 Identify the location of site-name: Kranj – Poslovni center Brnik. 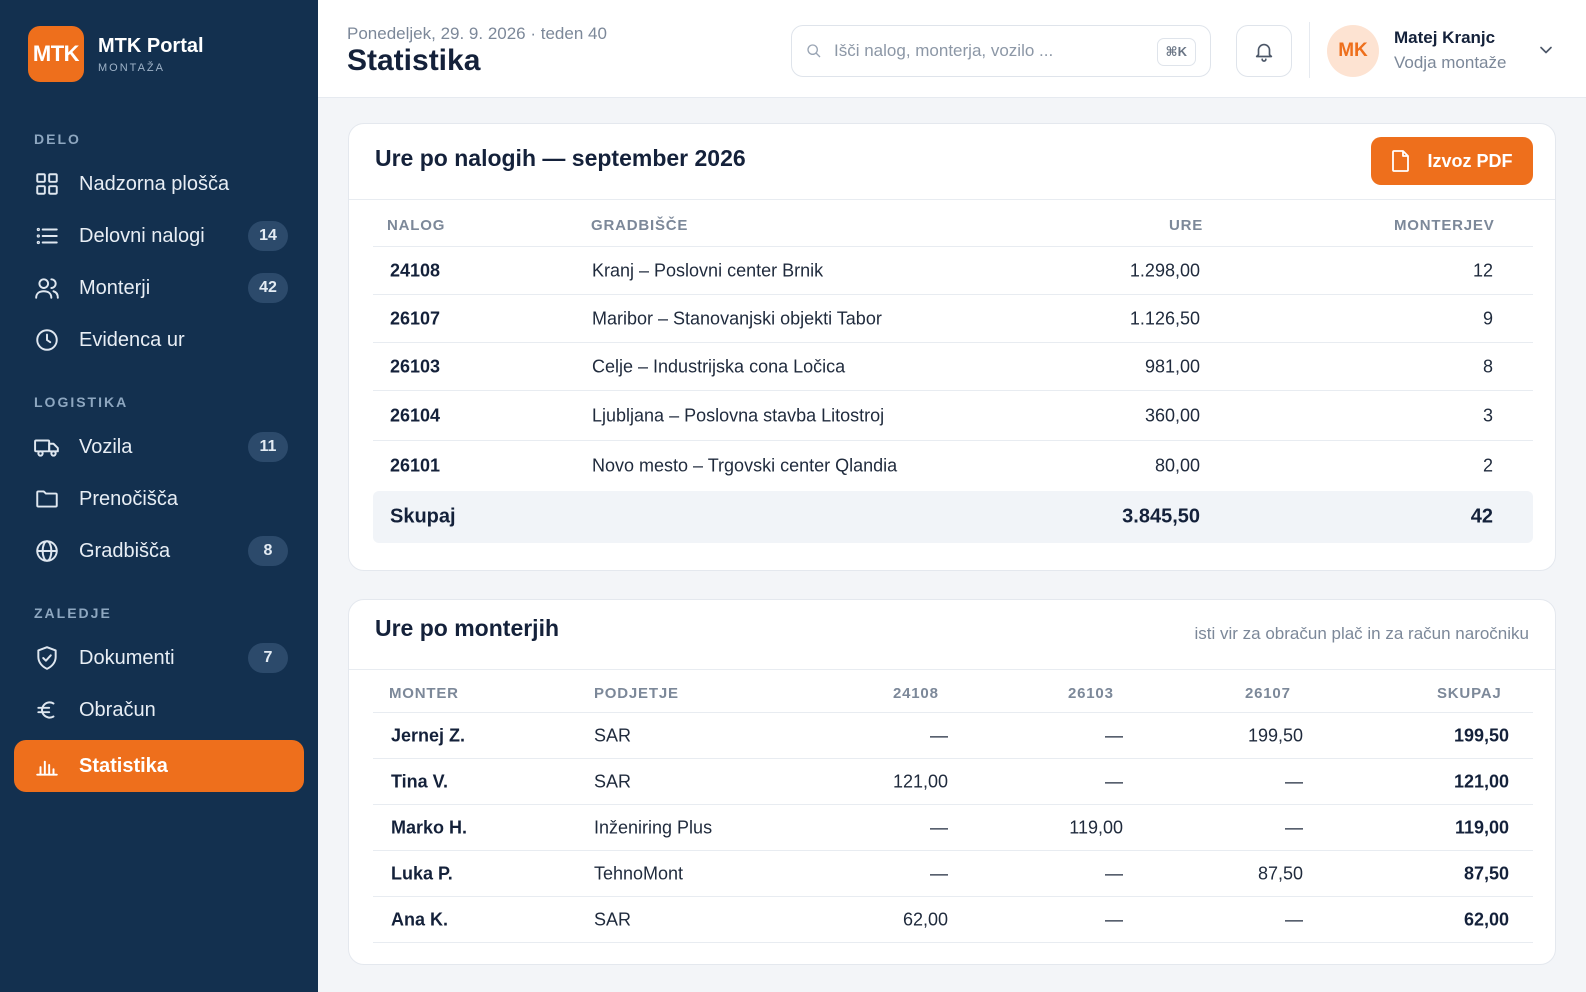
(708, 270).